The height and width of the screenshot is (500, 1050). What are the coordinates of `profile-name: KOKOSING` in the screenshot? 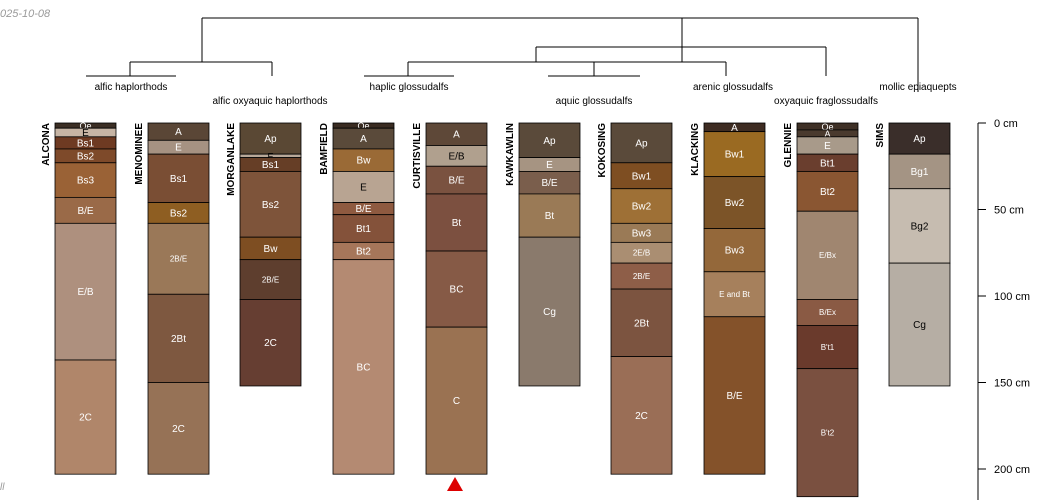 It's located at (602, 150).